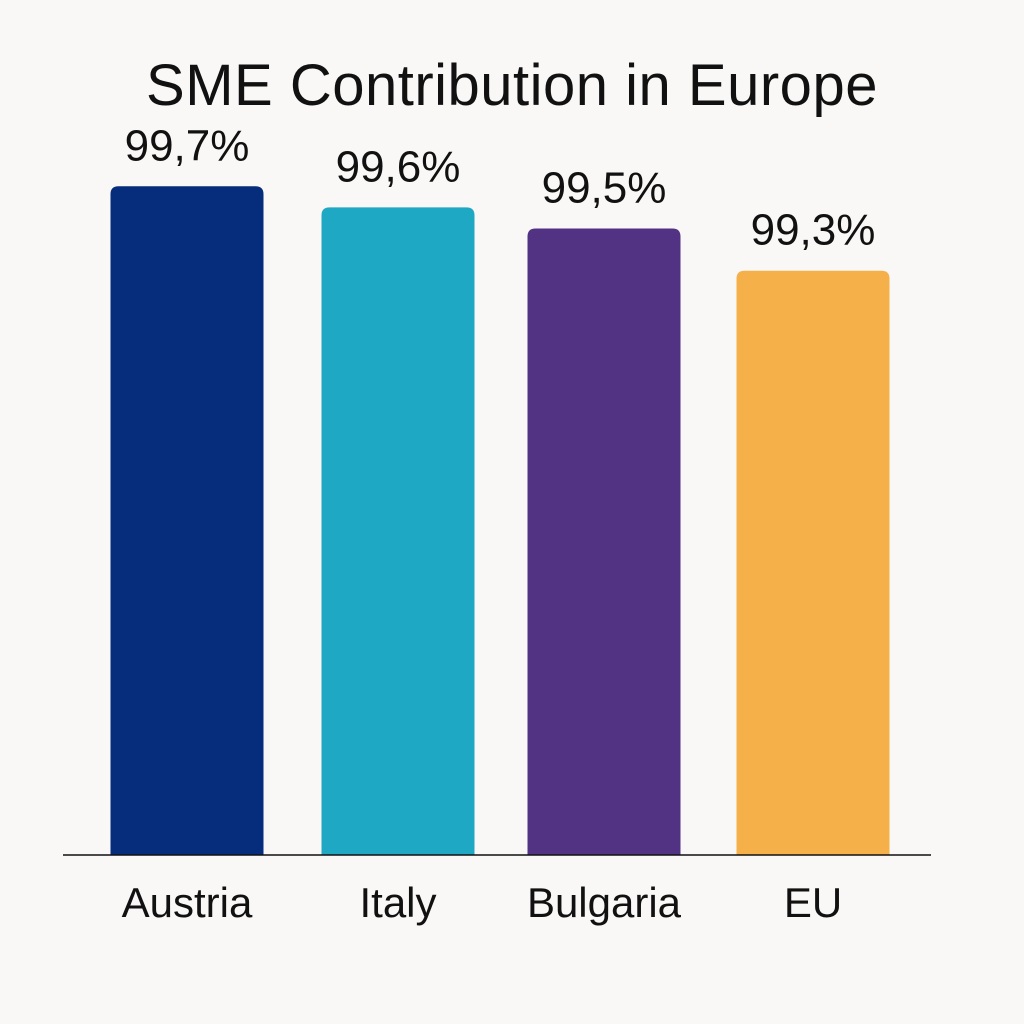 This screenshot has width=1024, height=1024. Describe the element at coordinates (604, 541) in the screenshot. I see `bar-bulgaria` at that location.